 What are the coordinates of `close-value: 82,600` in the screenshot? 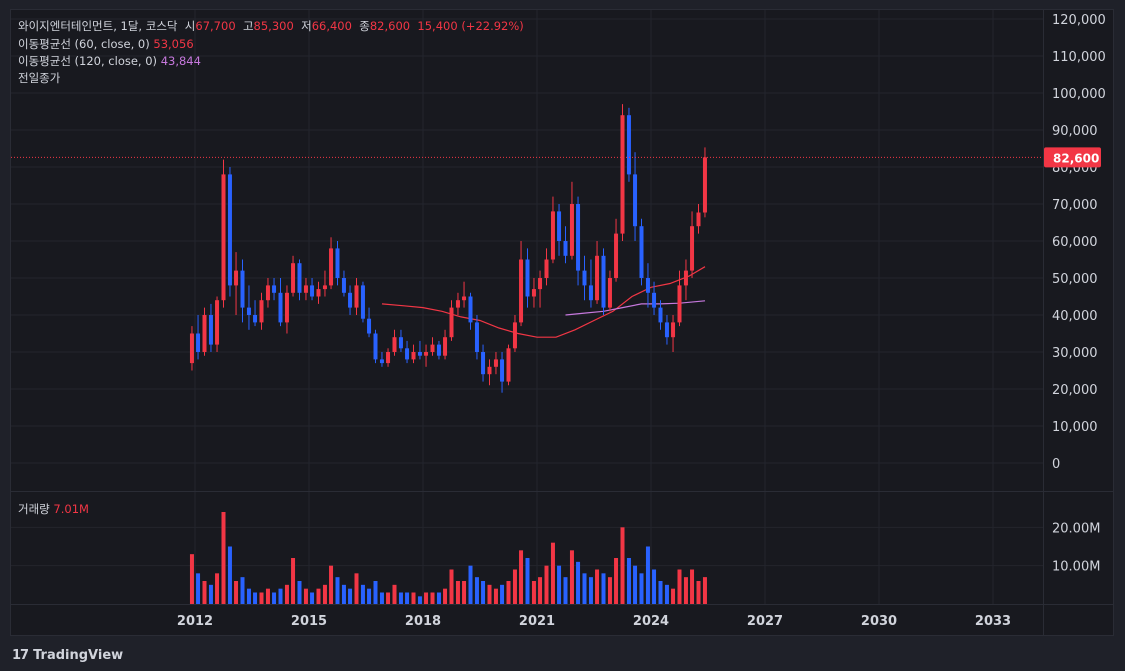 It's located at (390, 26).